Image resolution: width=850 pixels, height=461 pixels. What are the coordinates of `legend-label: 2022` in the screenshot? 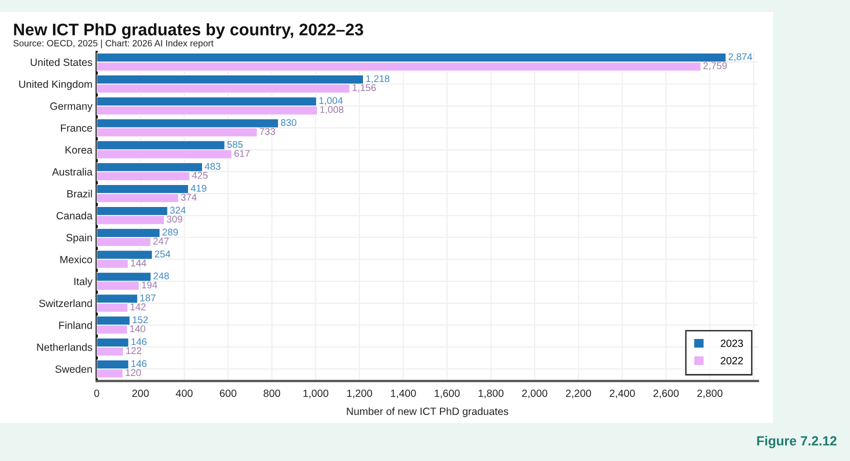 It's located at (731, 360).